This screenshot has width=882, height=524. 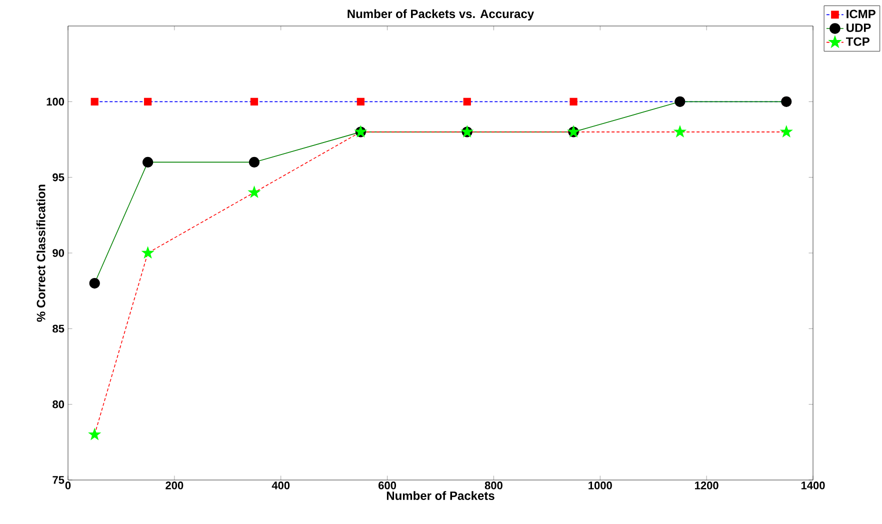 What do you see at coordinates (493, 486) in the screenshot?
I see `x-tick-label: 800` at bounding box center [493, 486].